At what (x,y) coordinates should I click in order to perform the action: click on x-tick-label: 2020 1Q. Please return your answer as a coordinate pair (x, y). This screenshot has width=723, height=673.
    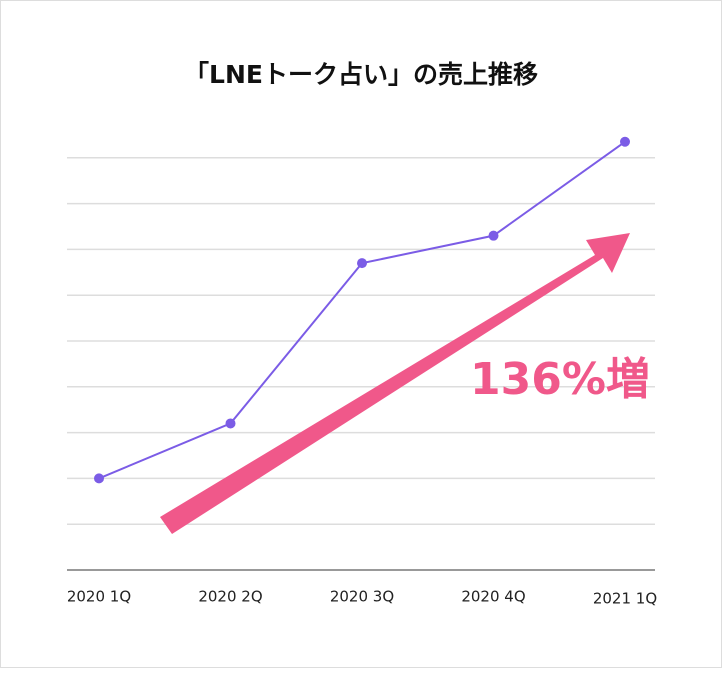
    Looking at the image, I should click on (99, 597).